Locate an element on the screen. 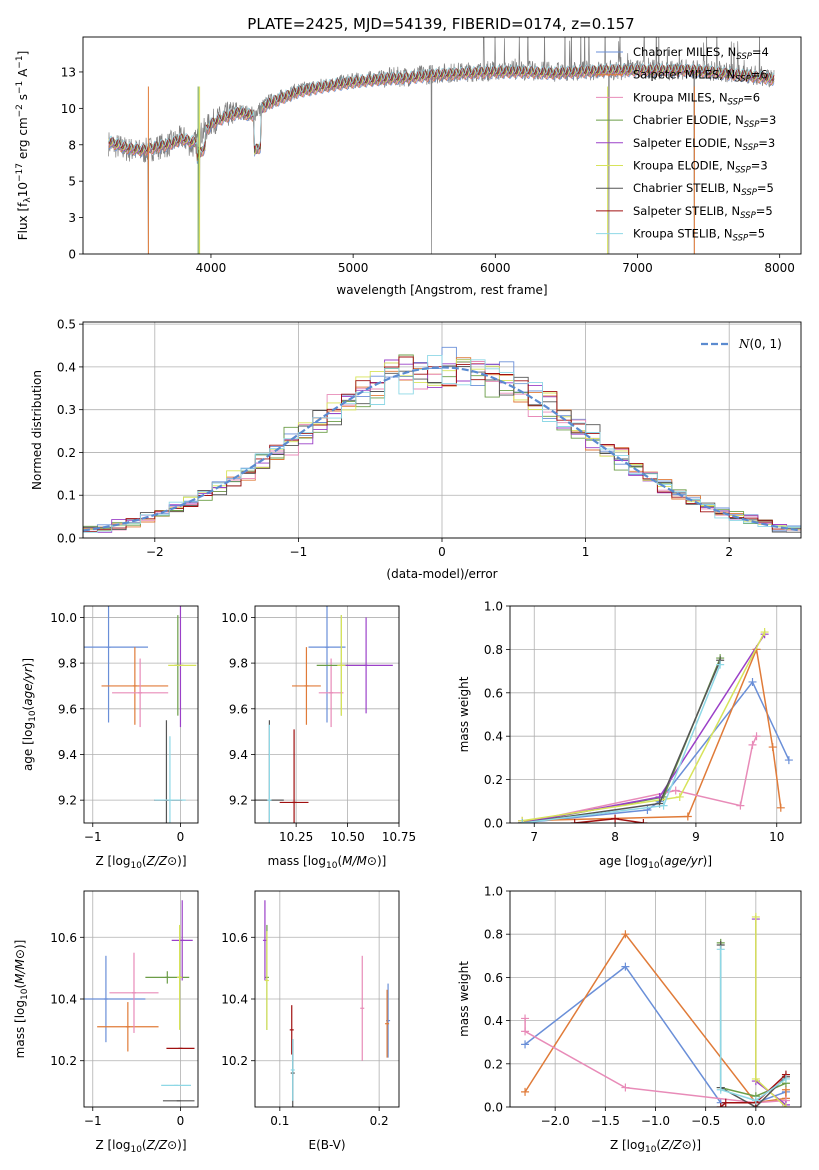  y-tick-label: 0.3 is located at coordinates (66, 410).